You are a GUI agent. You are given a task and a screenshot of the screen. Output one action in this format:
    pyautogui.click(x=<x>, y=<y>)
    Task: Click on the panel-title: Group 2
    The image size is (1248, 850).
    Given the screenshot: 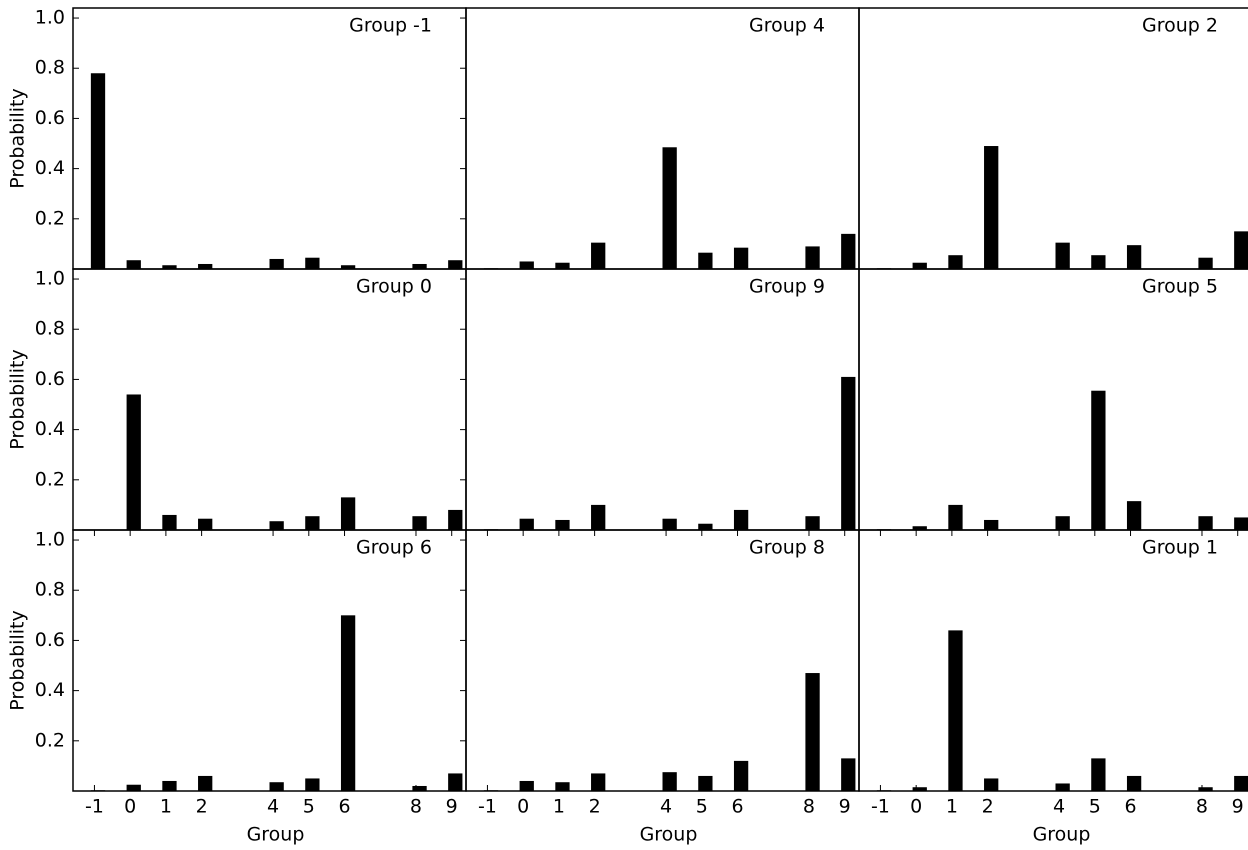 What is the action you would take?
    pyautogui.click(x=1180, y=26)
    